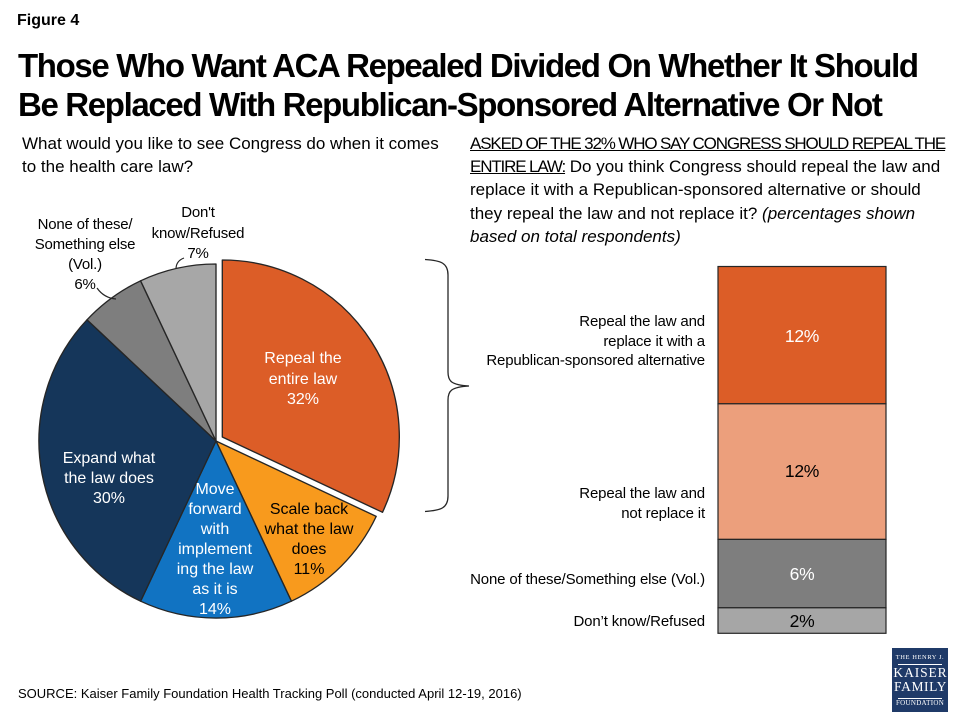  I want to click on svg-text: ing the law, so click(215, 569).